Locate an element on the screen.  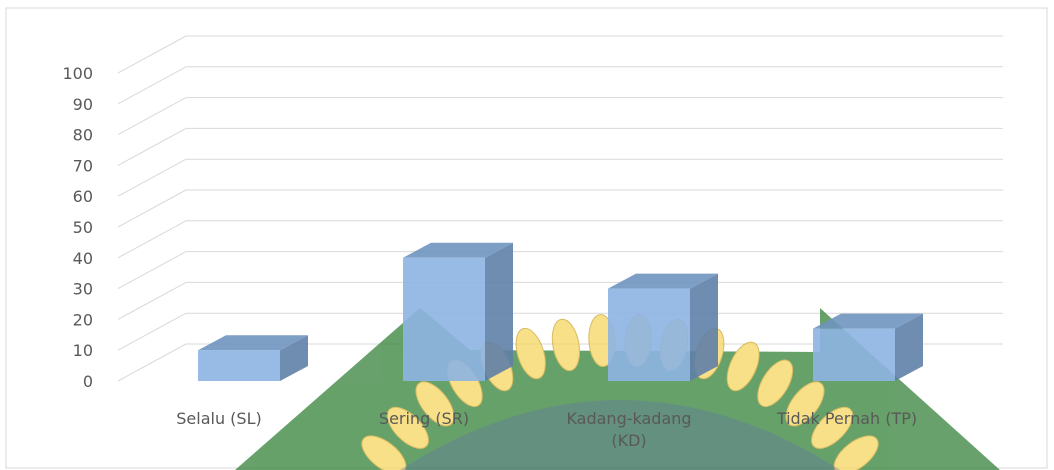
y-tick-label: 0 is located at coordinates (88, 381).